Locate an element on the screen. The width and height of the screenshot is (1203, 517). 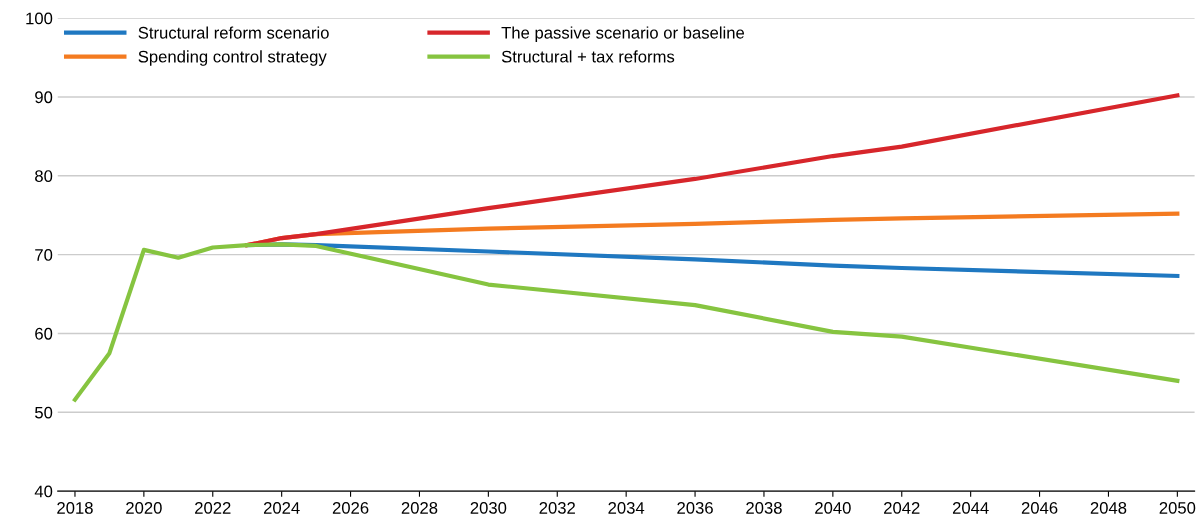
x-tick-label: 2040 is located at coordinates (833, 508).